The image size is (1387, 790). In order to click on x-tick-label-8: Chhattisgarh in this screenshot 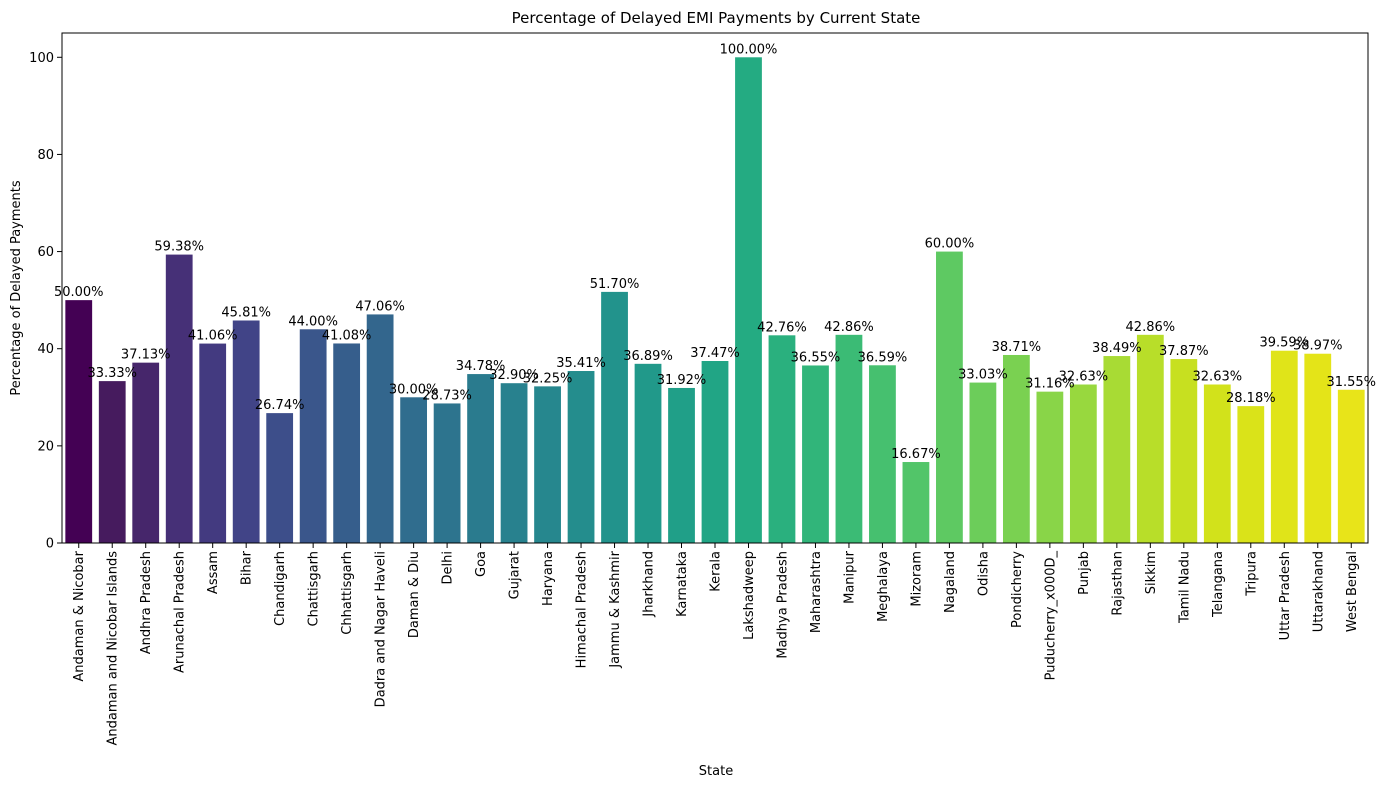, I will do `click(347, 593)`.